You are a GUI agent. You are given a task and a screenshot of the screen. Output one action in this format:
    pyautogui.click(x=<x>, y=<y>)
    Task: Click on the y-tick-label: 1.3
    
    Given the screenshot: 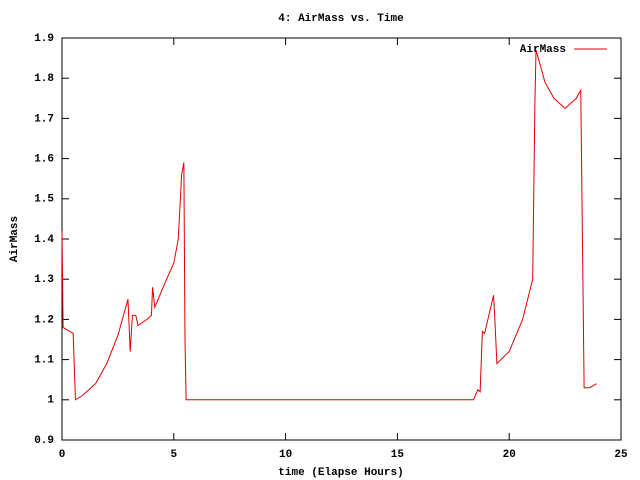 What is the action you would take?
    pyautogui.click(x=44, y=280)
    